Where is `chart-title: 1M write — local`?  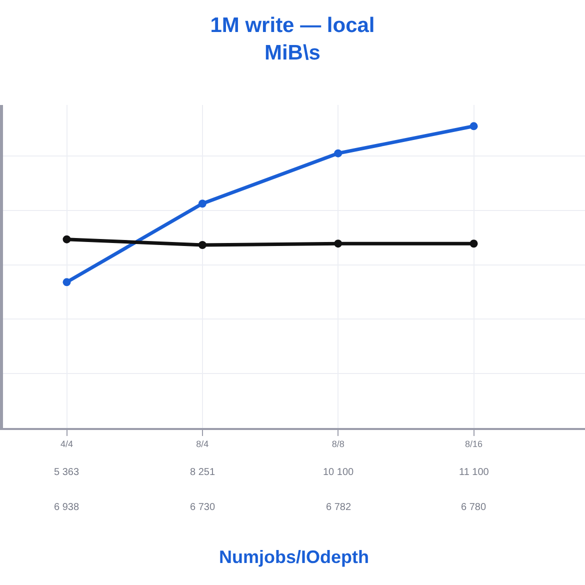
chart-title: 1M write — local is located at coordinates (292, 26).